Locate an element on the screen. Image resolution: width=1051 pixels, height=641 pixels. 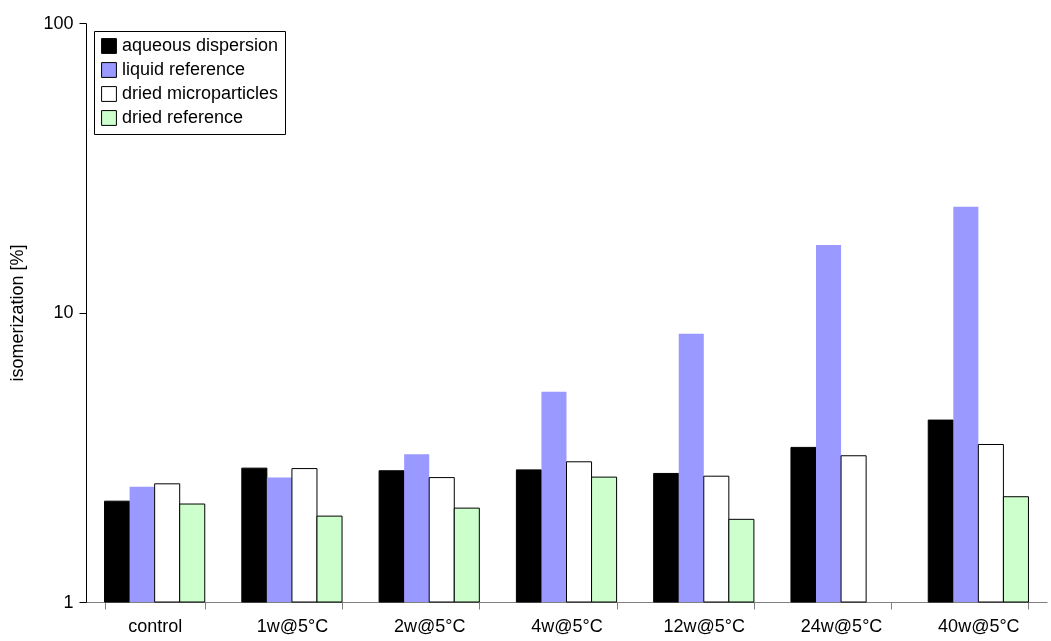
x-tick-label: 2w@5°C is located at coordinates (429, 625).